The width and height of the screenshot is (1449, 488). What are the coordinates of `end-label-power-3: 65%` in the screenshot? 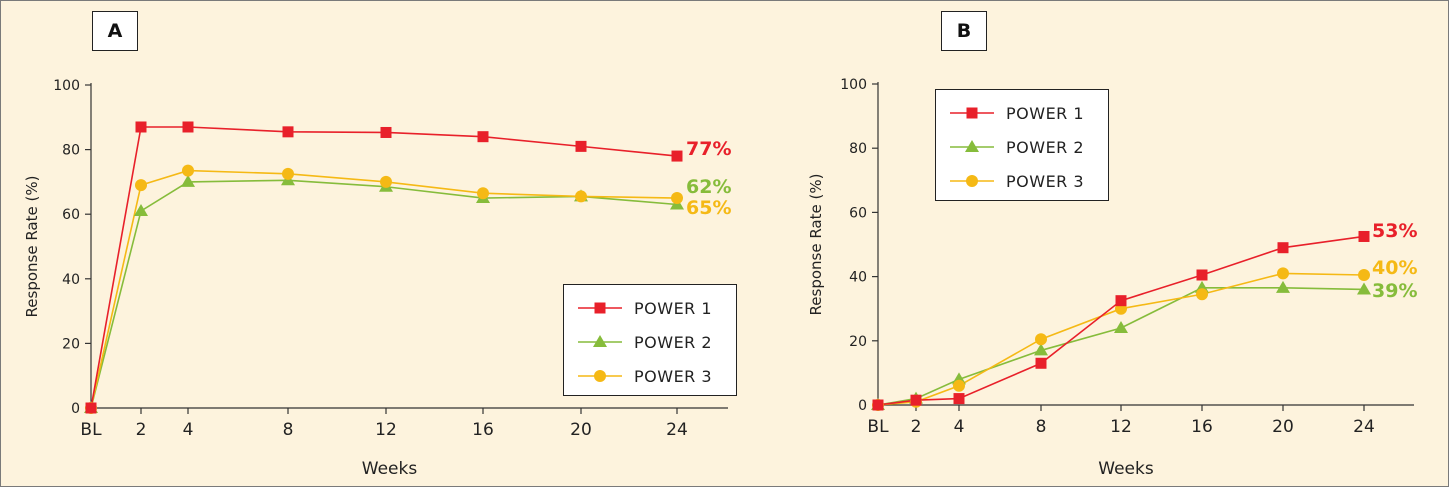 It's located at (708, 208).